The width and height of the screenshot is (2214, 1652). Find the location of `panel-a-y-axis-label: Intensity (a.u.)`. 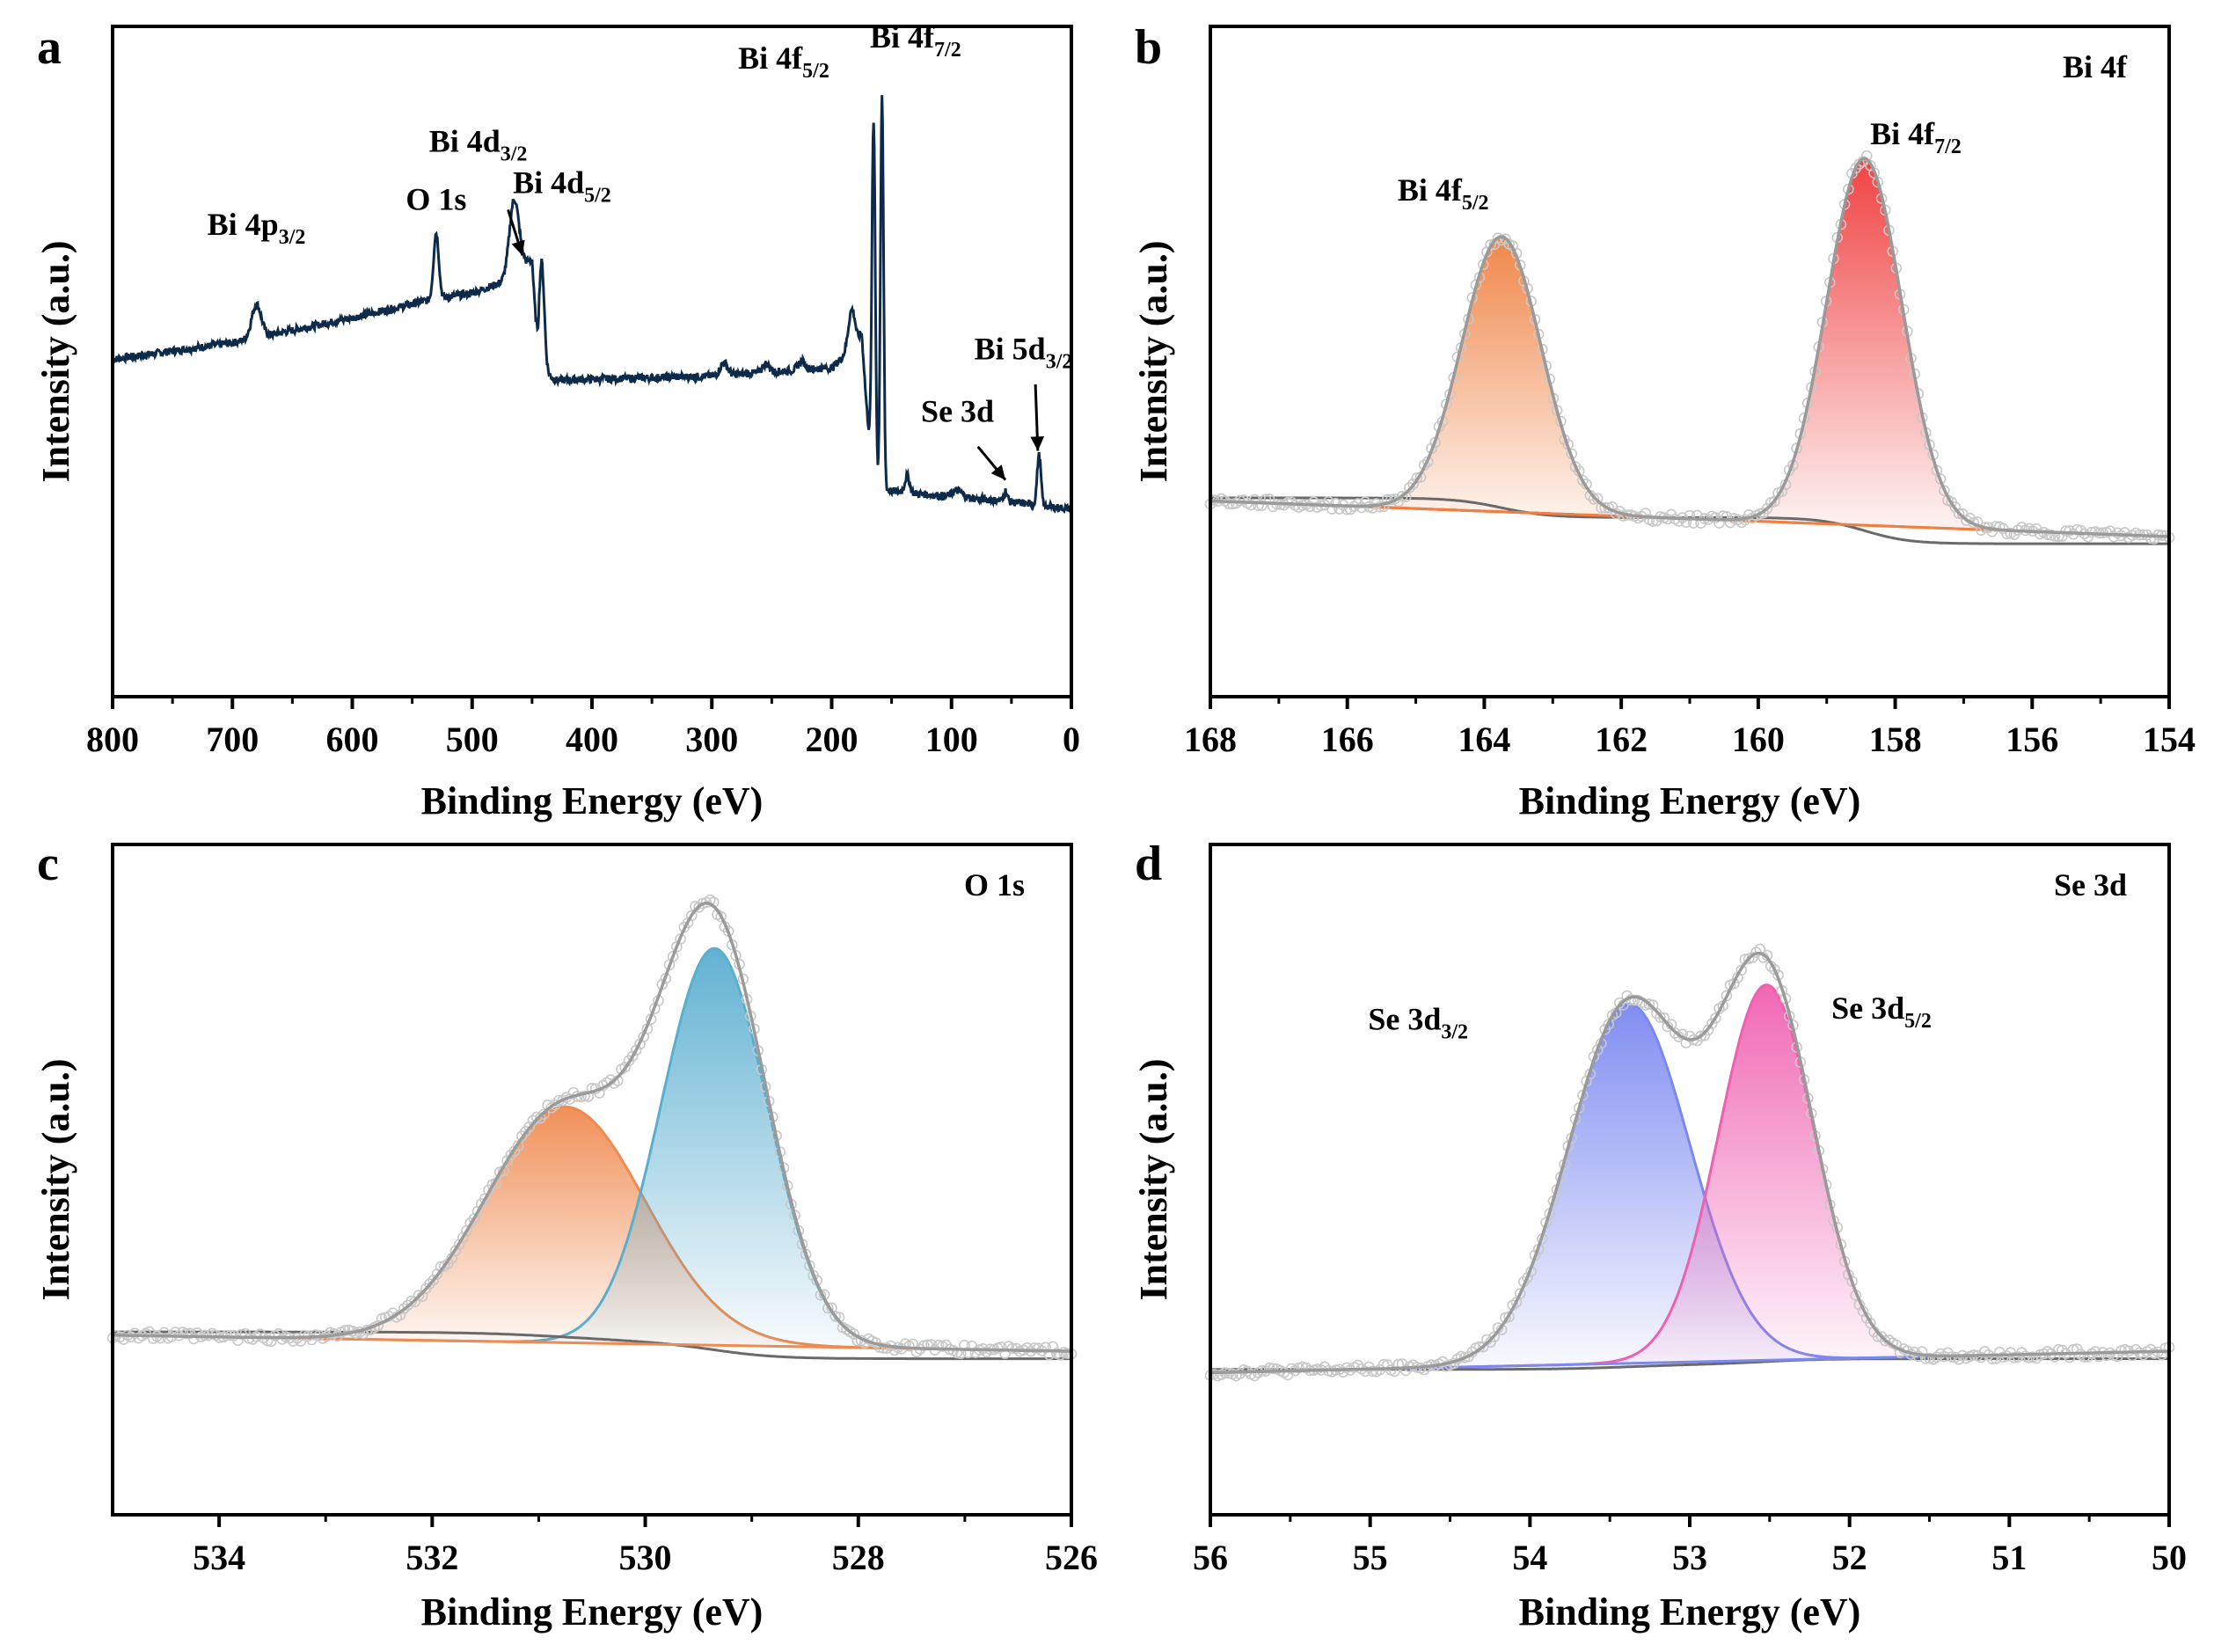

panel-a-y-axis-label: Intensity (a.u.) is located at coordinates (55, 361).